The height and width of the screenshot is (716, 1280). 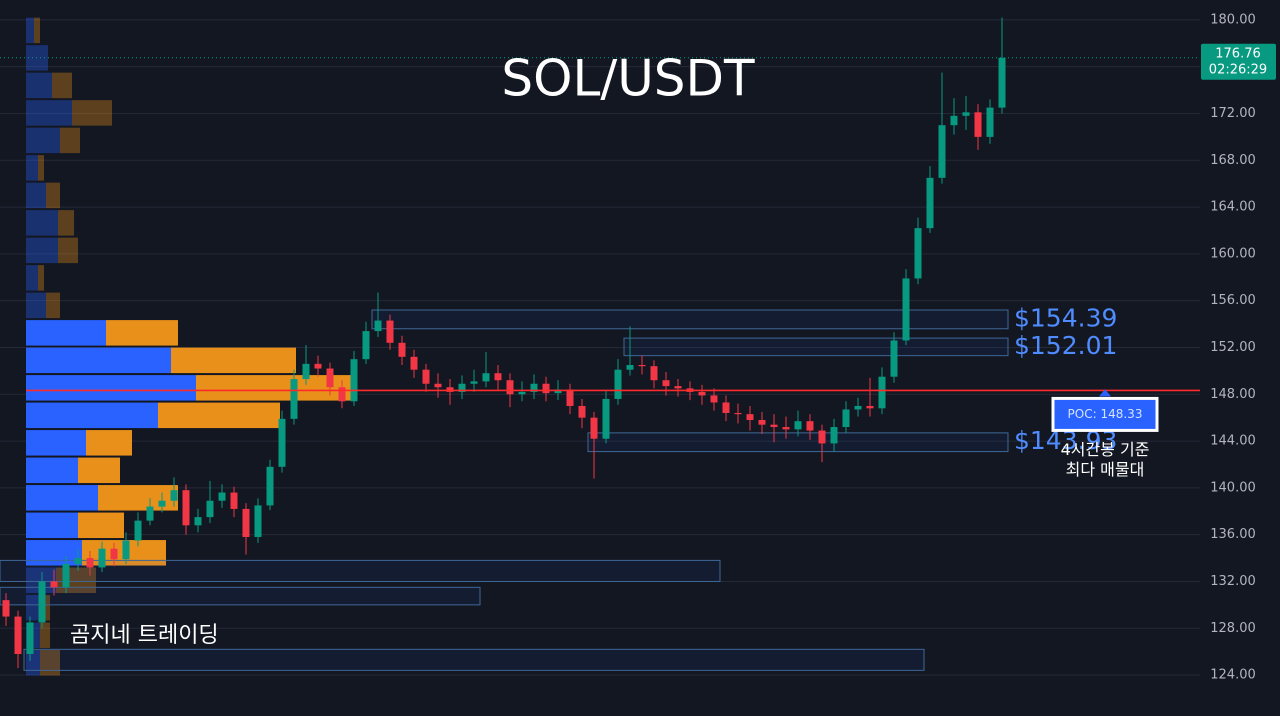 I want to click on countdown-label: 02:26:29, so click(x=1238, y=69).